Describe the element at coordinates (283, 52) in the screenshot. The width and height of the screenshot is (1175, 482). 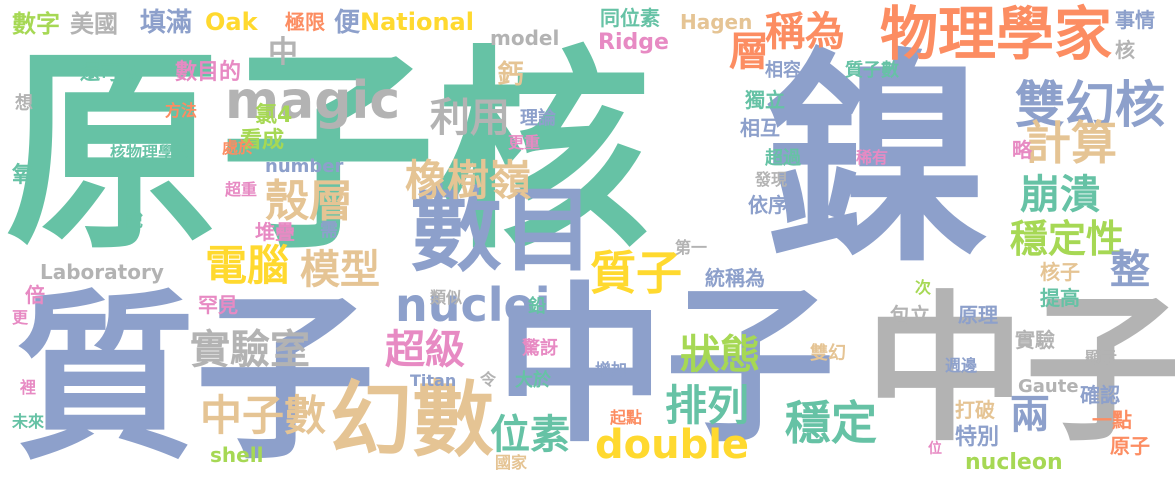
I see `cloud-word: 中` at that location.